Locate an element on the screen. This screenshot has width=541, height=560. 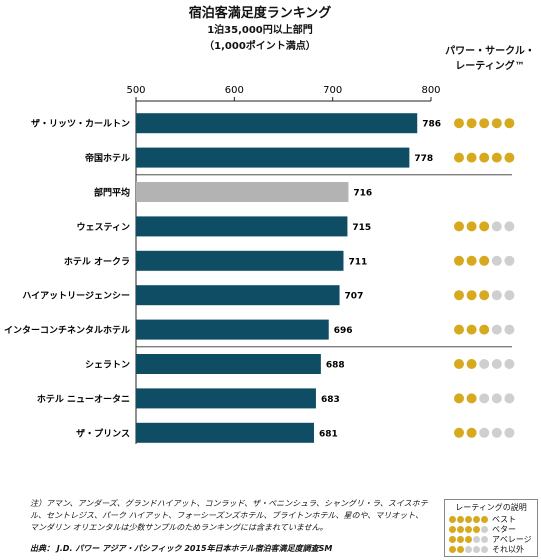
value-label: 716 is located at coordinates (362, 194).